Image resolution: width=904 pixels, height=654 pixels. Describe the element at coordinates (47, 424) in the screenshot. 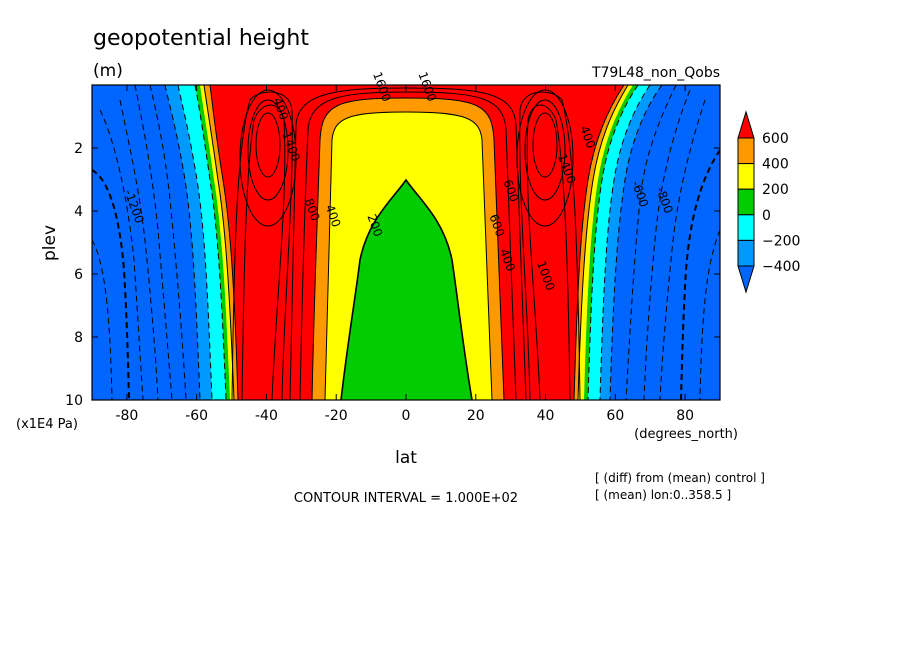

I see `y-axis-units: (x1E4 Pa)` at that location.